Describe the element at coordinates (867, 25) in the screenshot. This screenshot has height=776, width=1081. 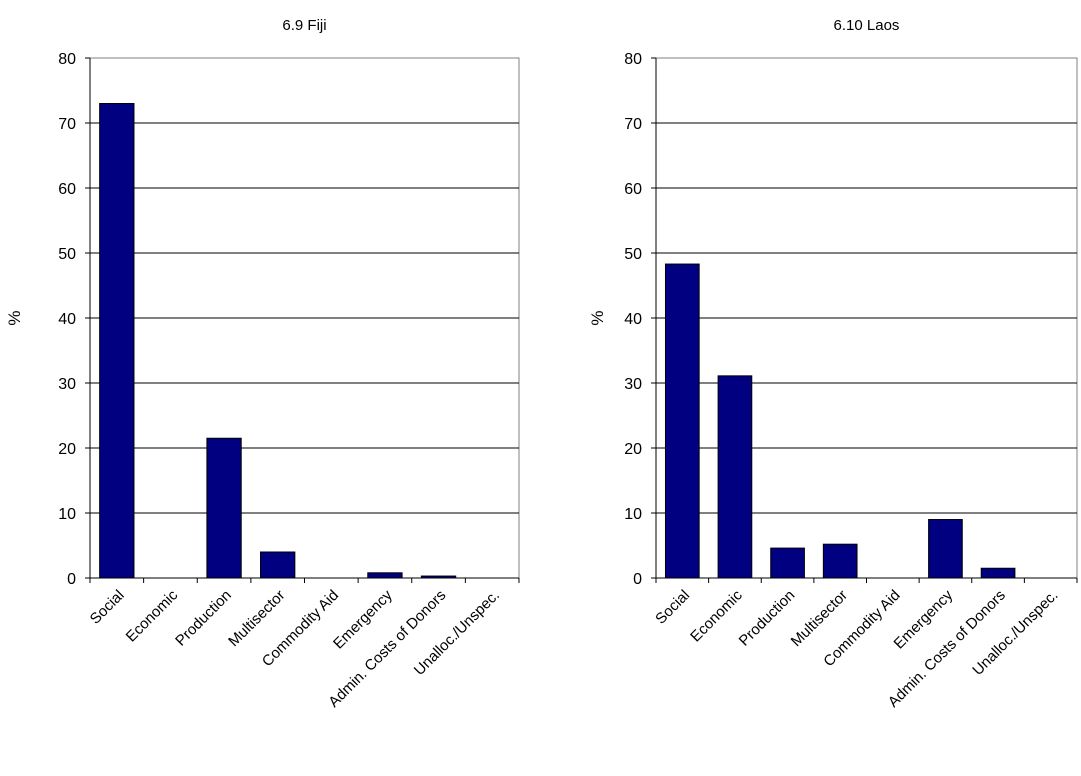
I see `chart-title: 6.10 Laos` at that location.